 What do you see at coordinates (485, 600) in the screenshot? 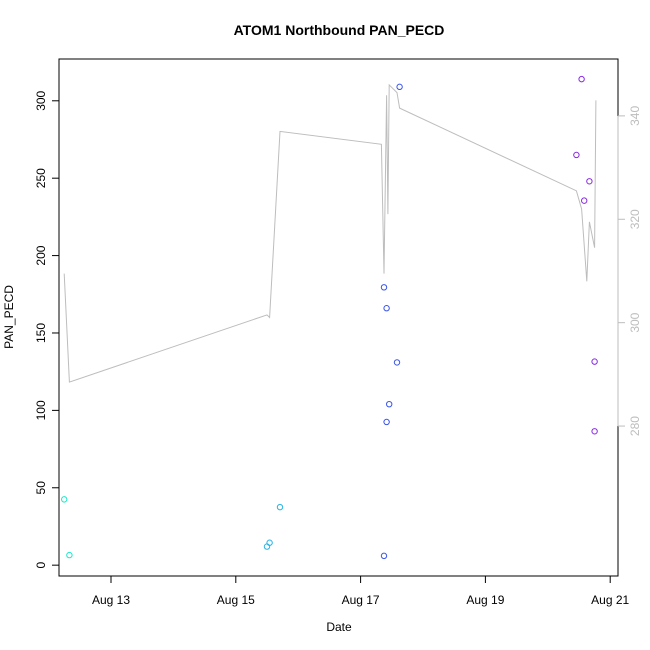
I see `x-tick-label: Aug 19` at bounding box center [485, 600].